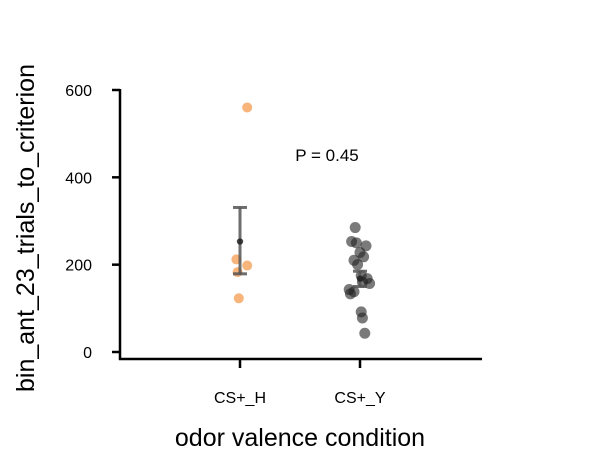  What do you see at coordinates (78, 91) in the screenshot?
I see `y-tick-label: 600` at bounding box center [78, 91].